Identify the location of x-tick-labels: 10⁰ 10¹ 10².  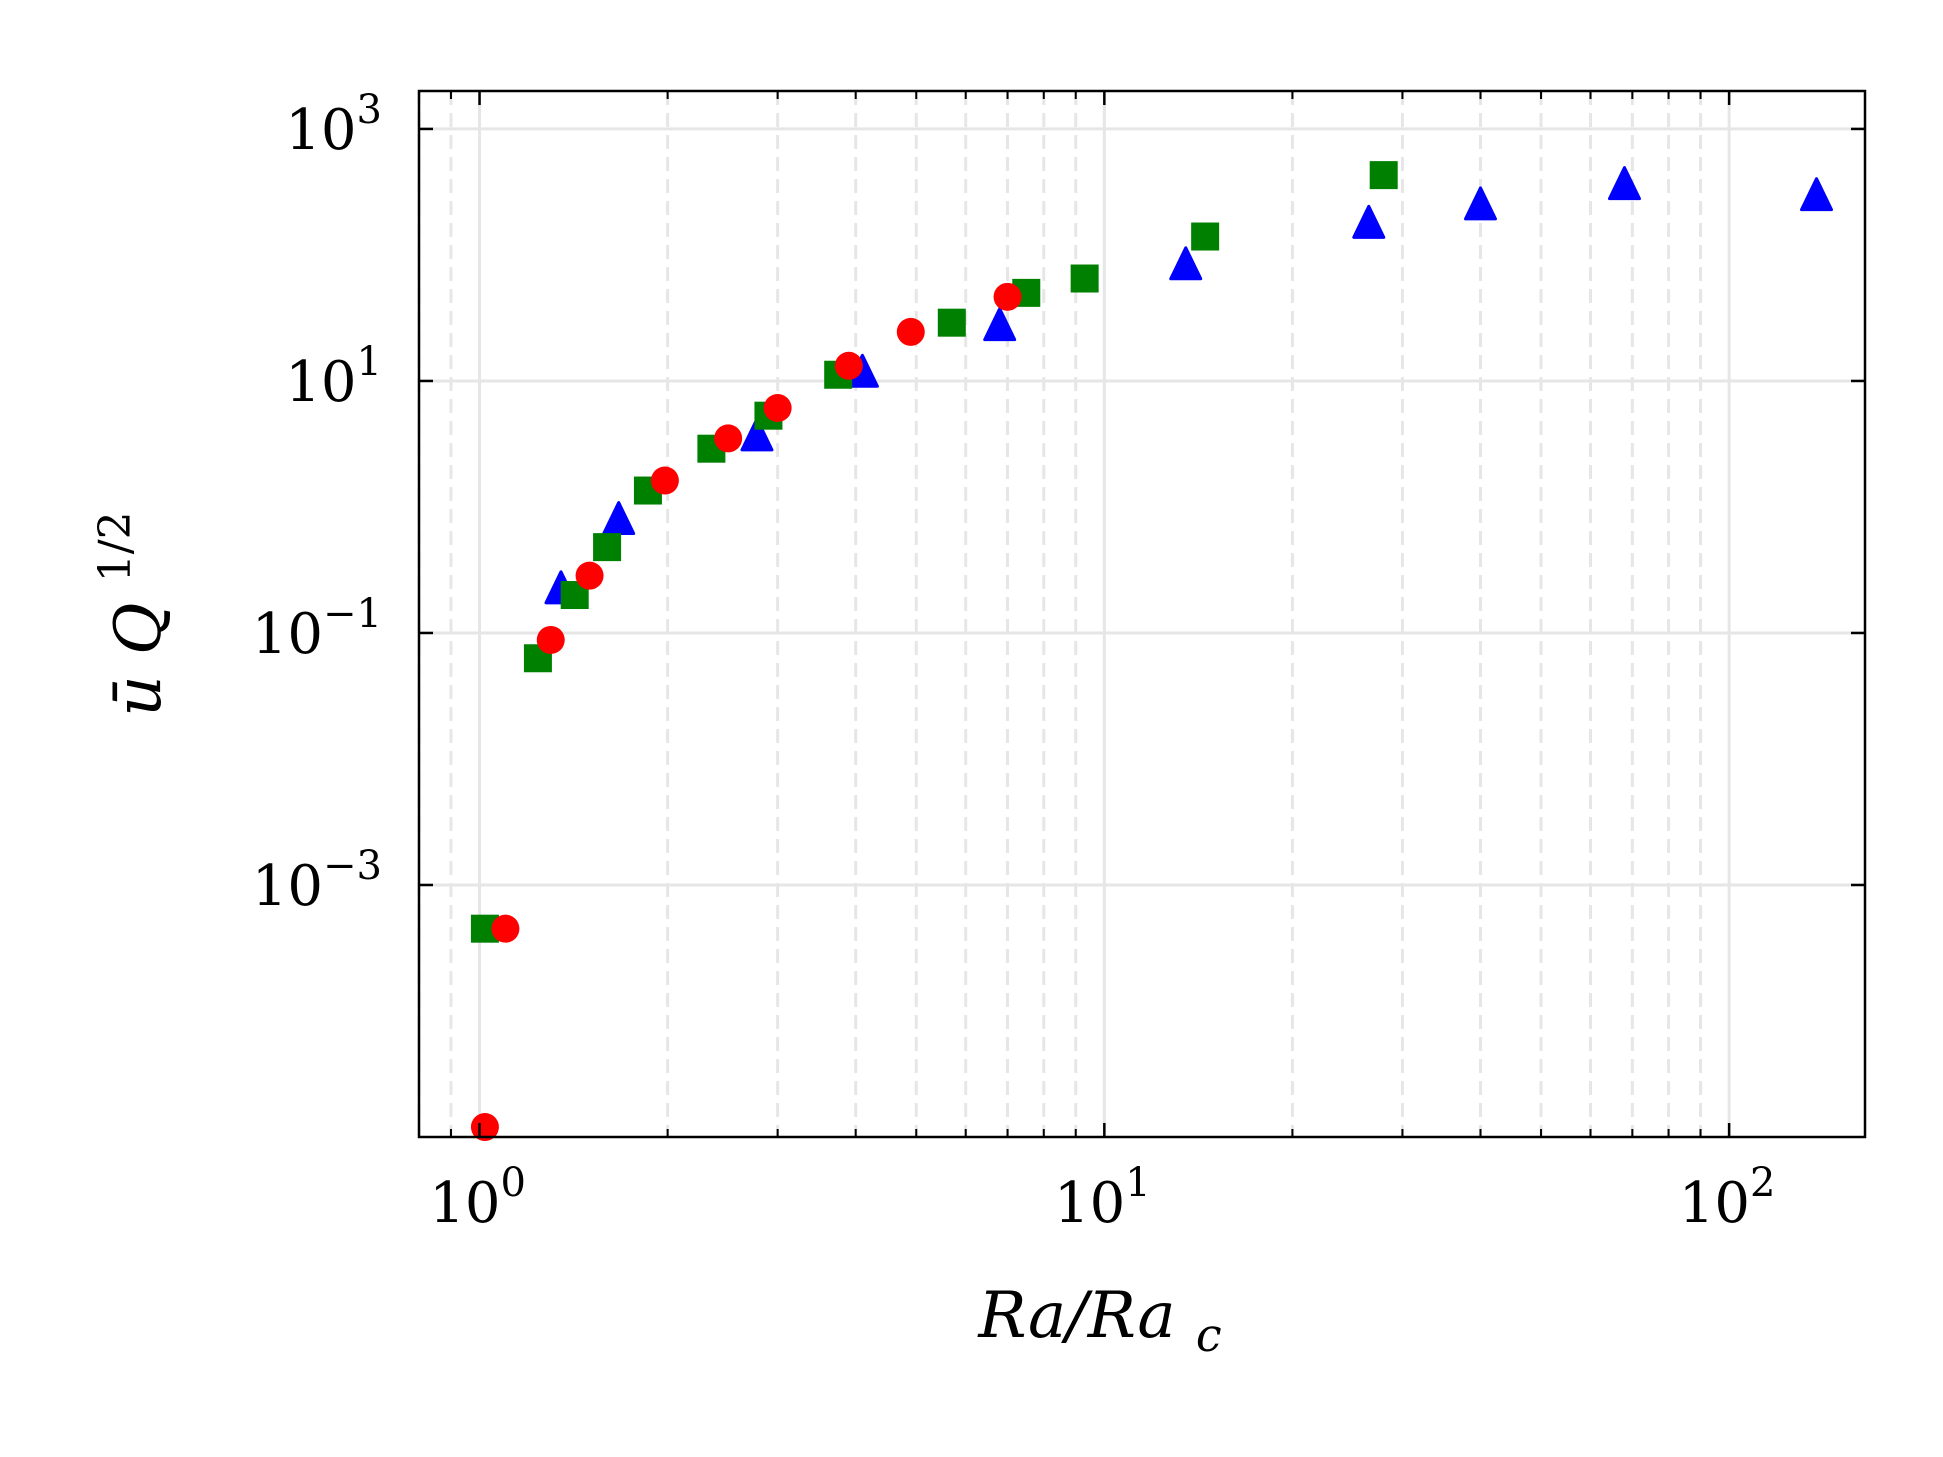
(1102, 1198).